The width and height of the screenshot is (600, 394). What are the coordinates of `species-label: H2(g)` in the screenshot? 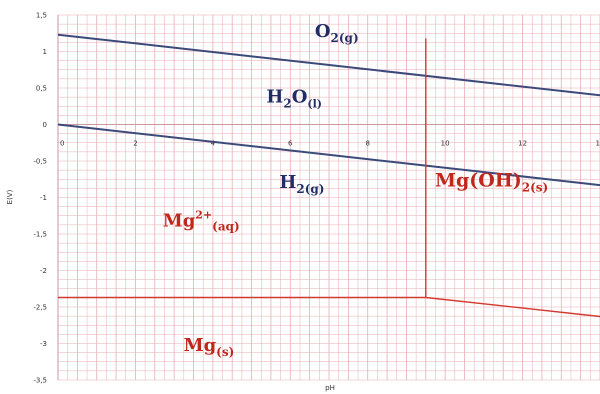 It's located at (301, 184).